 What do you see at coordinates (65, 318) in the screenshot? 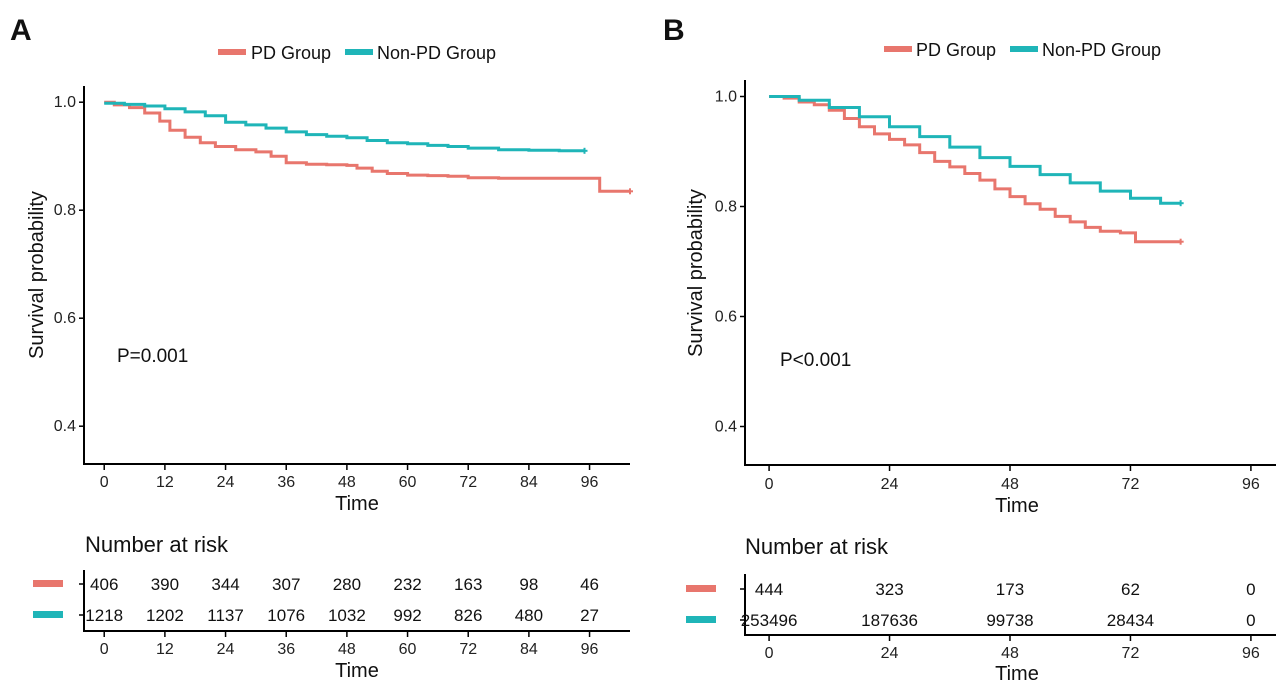
I see `panel-a-y-tick-label: 0.6` at bounding box center [65, 318].